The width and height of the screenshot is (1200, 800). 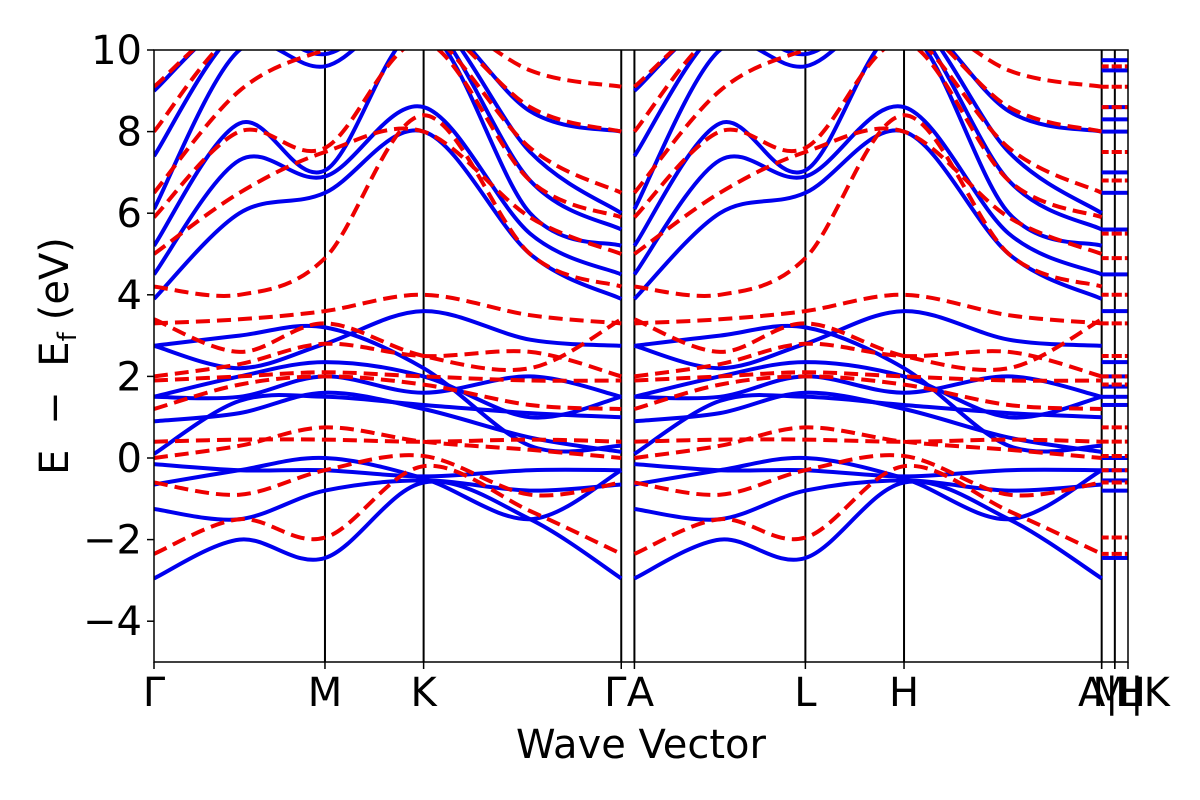 What do you see at coordinates (118, 336) in the screenshot?
I see `y-axis-ticks: −4 −2 0 2 4 6 8 10` at bounding box center [118, 336].